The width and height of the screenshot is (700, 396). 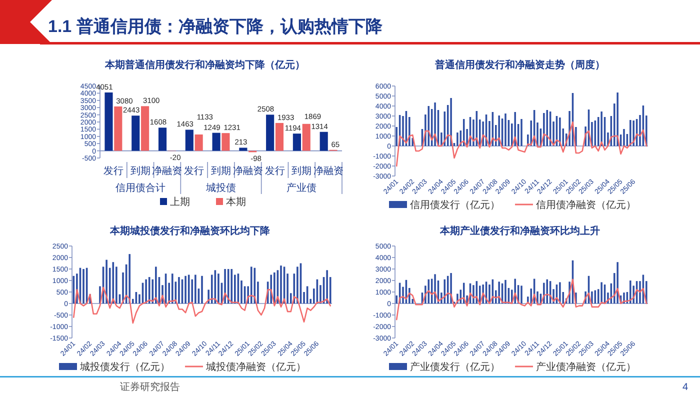 I want to click on legend-label: 信用债净融资（亿元）, so click(x=586, y=205).